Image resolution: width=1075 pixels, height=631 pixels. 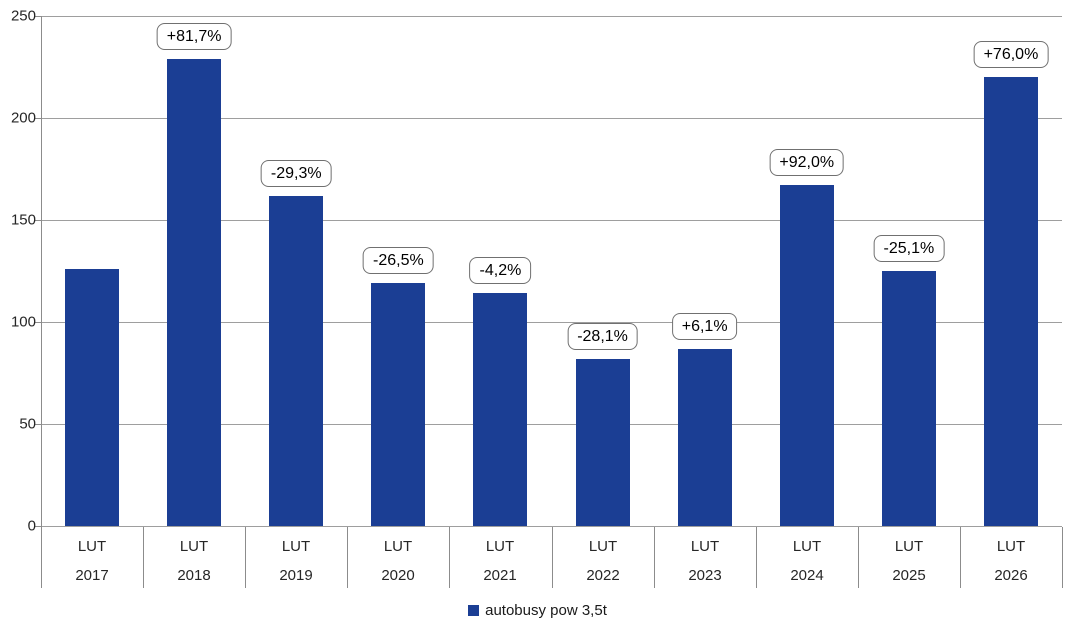 What do you see at coordinates (194, 36) in the screenshot?
I see `bar-label-2018: +81,7%` at bounding box center [194, 36].